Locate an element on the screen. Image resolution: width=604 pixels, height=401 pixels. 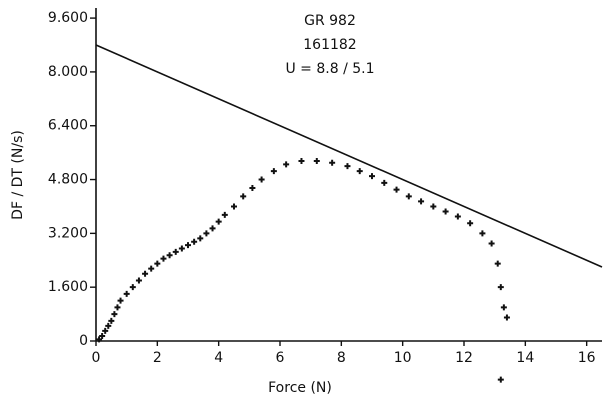
annotation: U = 8.8 / 5.1 is located at coordinates (329, 69).